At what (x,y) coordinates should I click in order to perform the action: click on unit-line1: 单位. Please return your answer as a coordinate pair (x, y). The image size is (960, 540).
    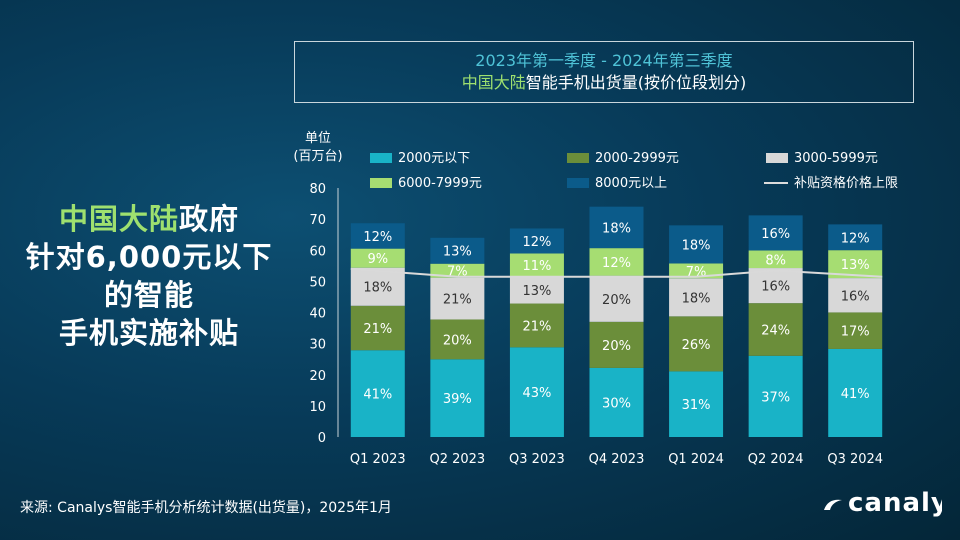
    Looking at the image, I should click on (317, 138).